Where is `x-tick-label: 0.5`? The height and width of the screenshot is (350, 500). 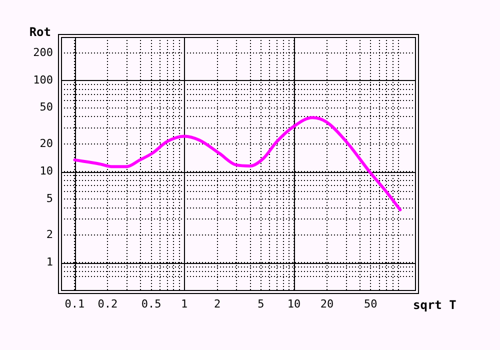
x-tick-label: 0.5 is located at coordinates (151, 303).